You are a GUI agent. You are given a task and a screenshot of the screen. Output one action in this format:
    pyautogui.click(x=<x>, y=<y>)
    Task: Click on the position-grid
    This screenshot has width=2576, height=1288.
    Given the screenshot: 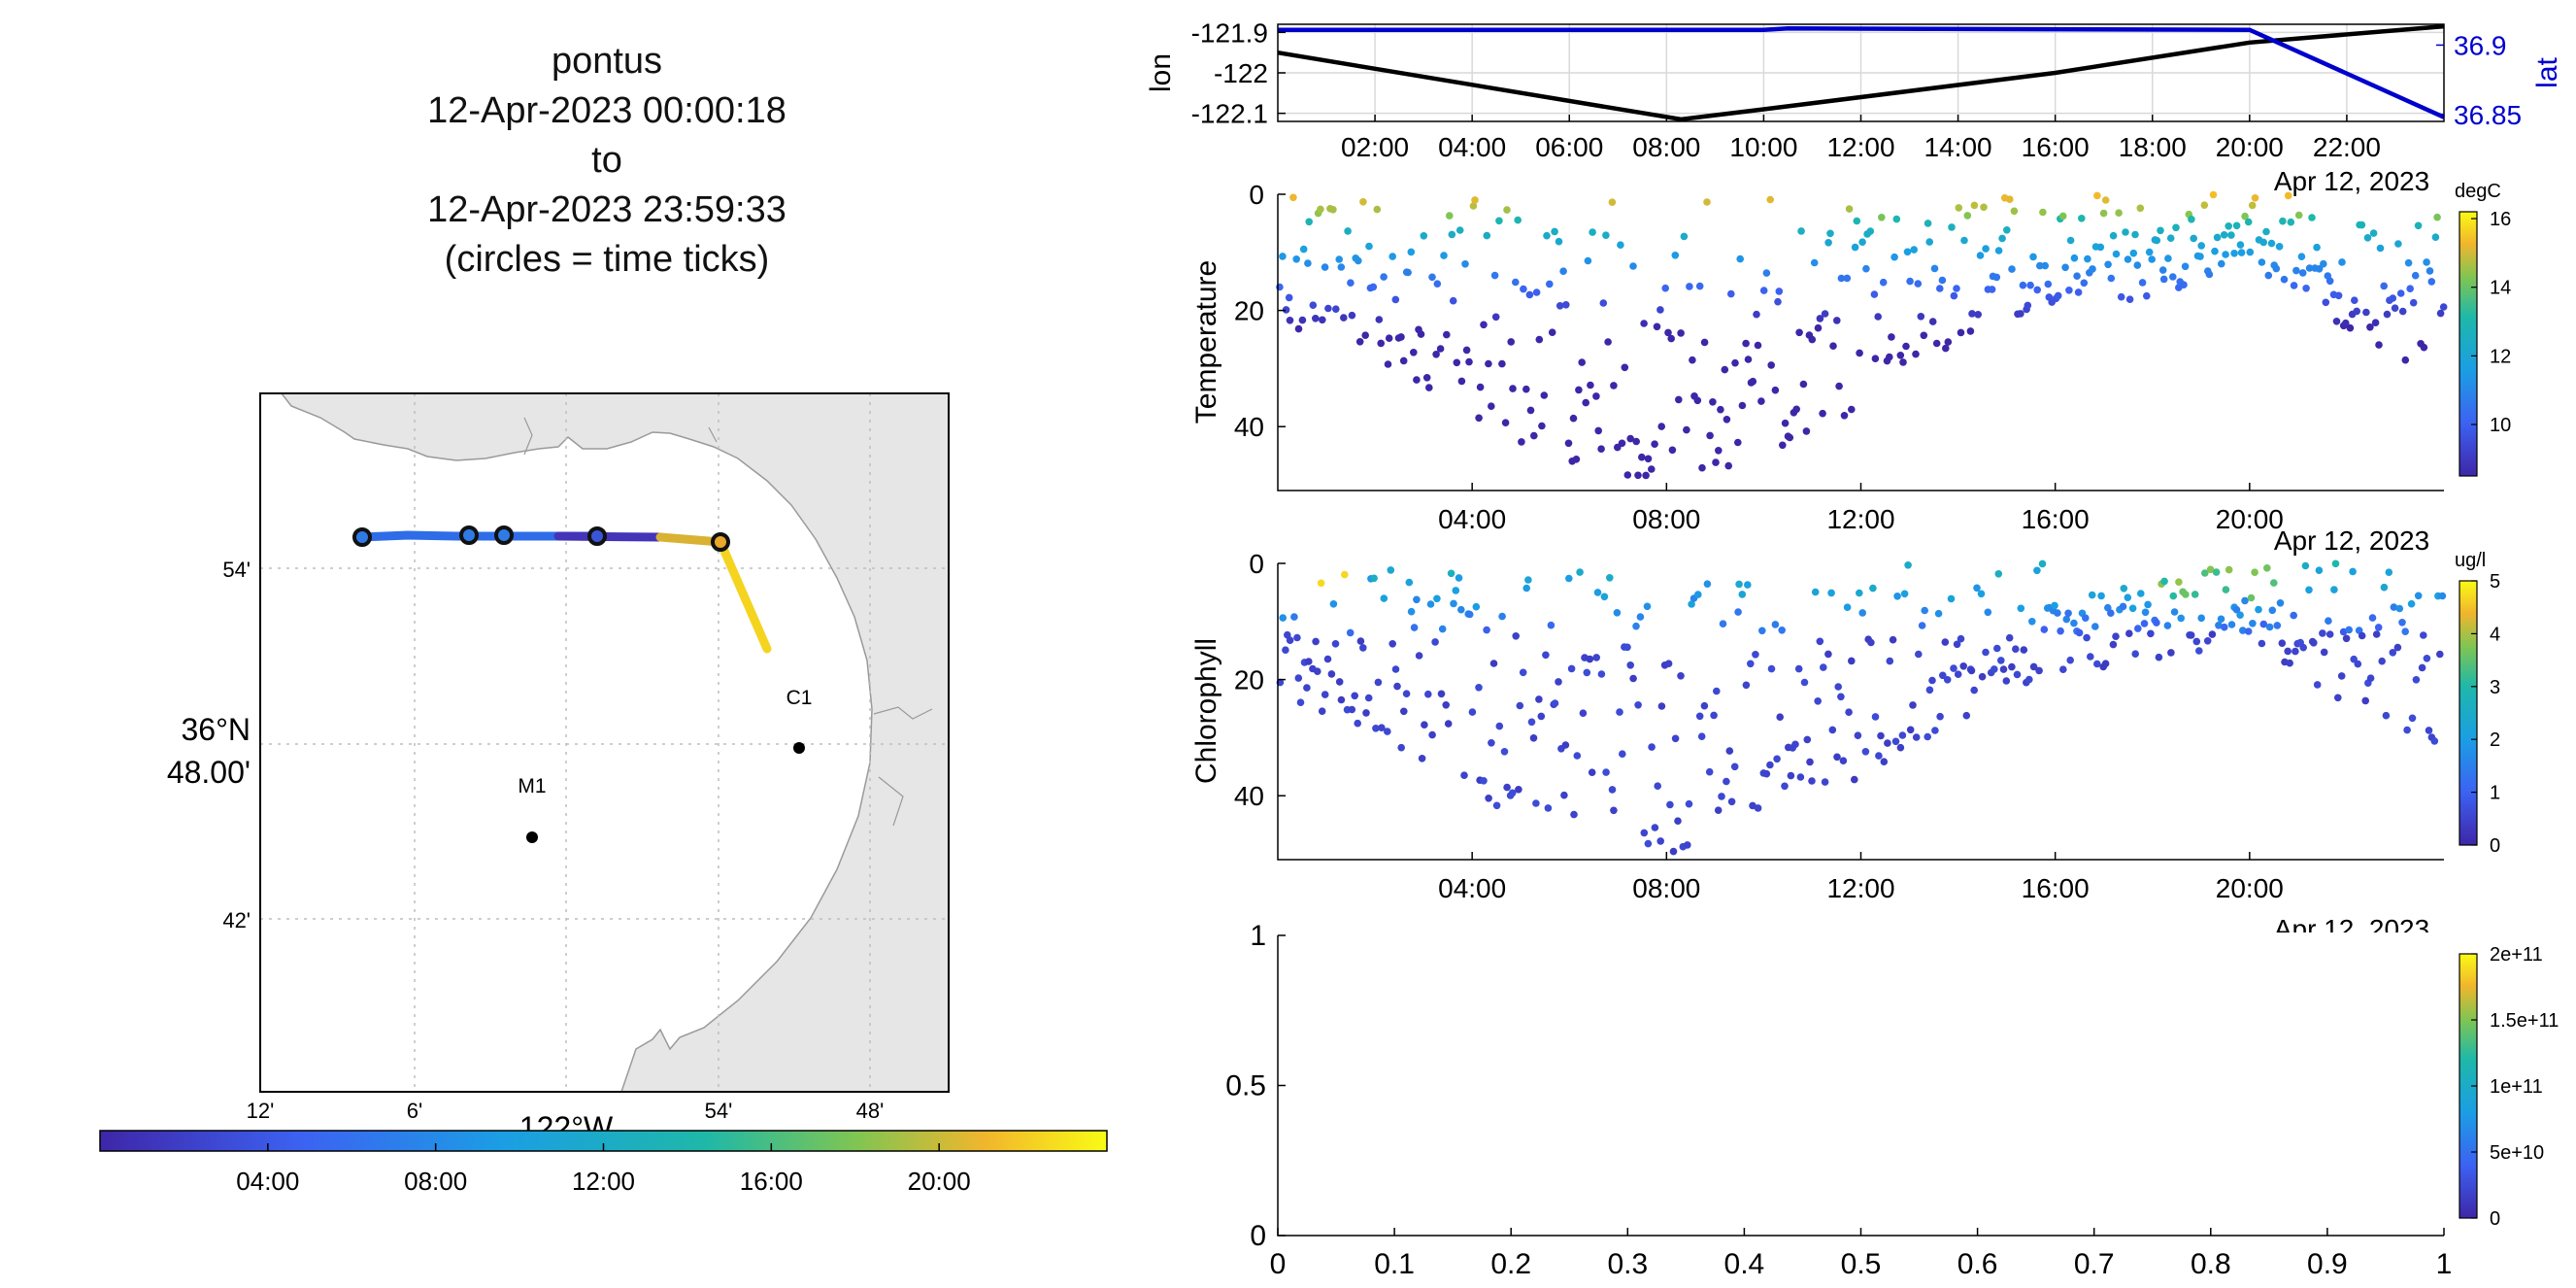 What is the action you would take?
    pyautogui.click(x=1861, y=72)
    